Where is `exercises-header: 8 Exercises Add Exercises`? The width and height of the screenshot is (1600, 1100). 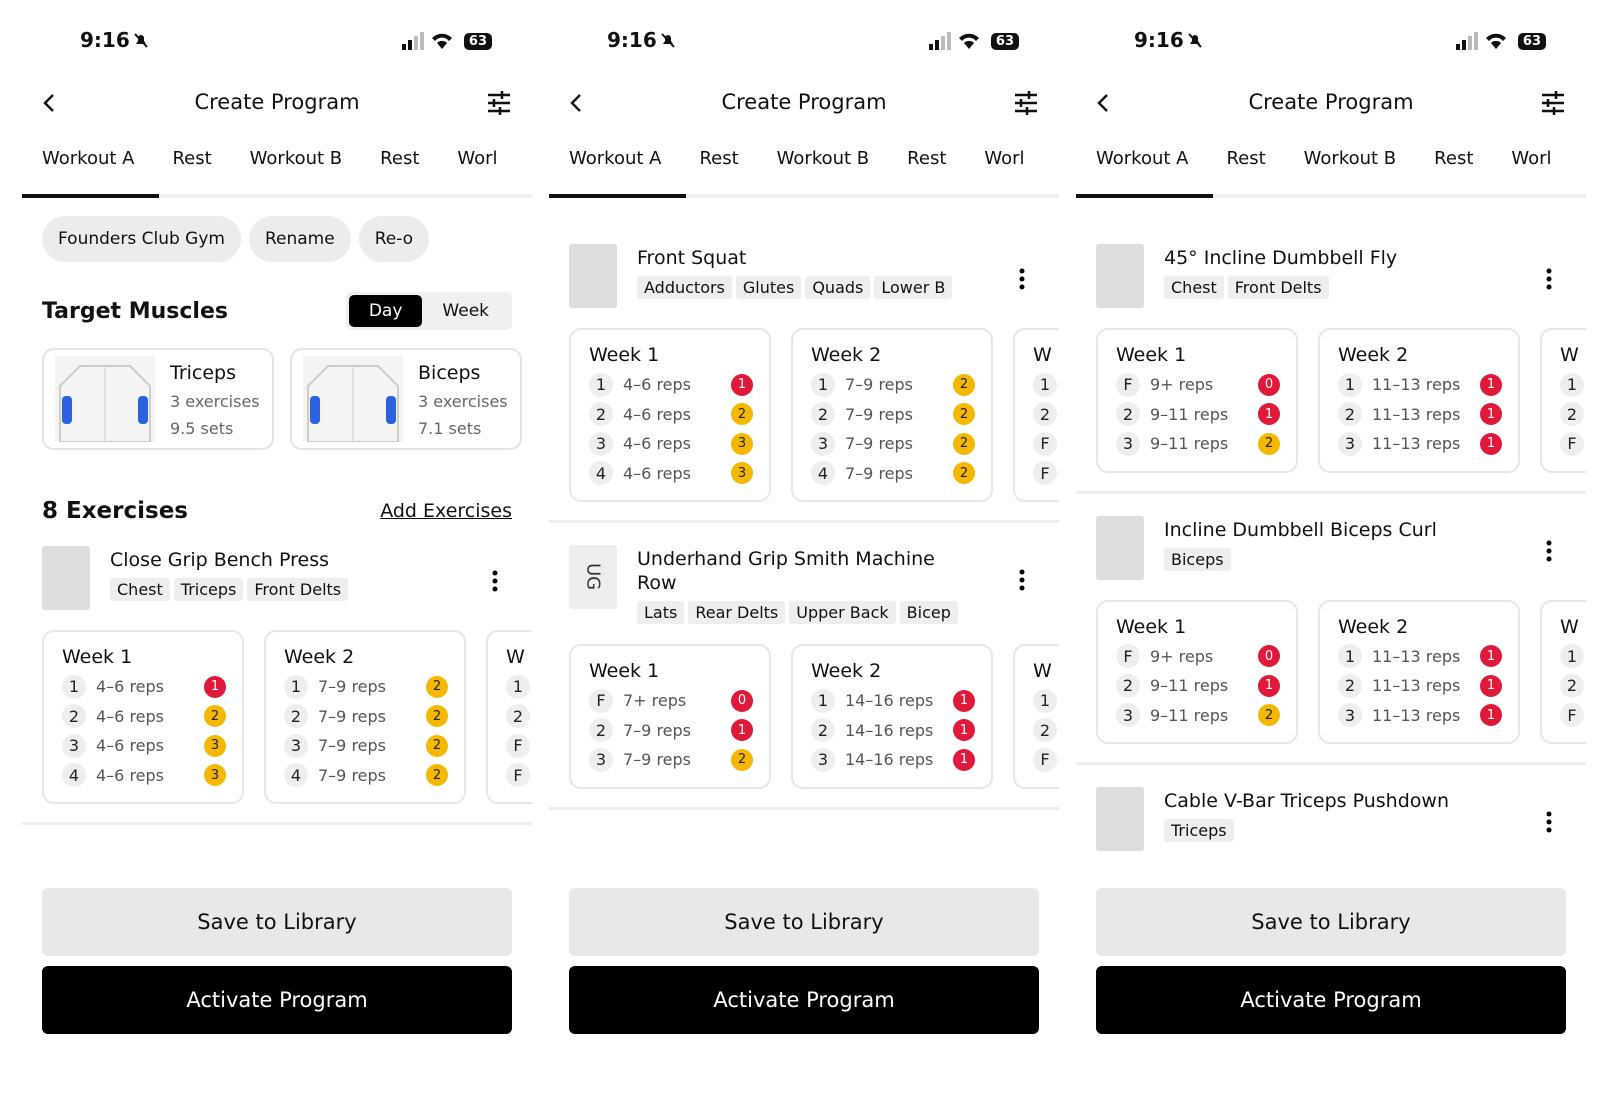
exercises-header: 8 Exercises Add Exercises is located at coordinates (277, 511).